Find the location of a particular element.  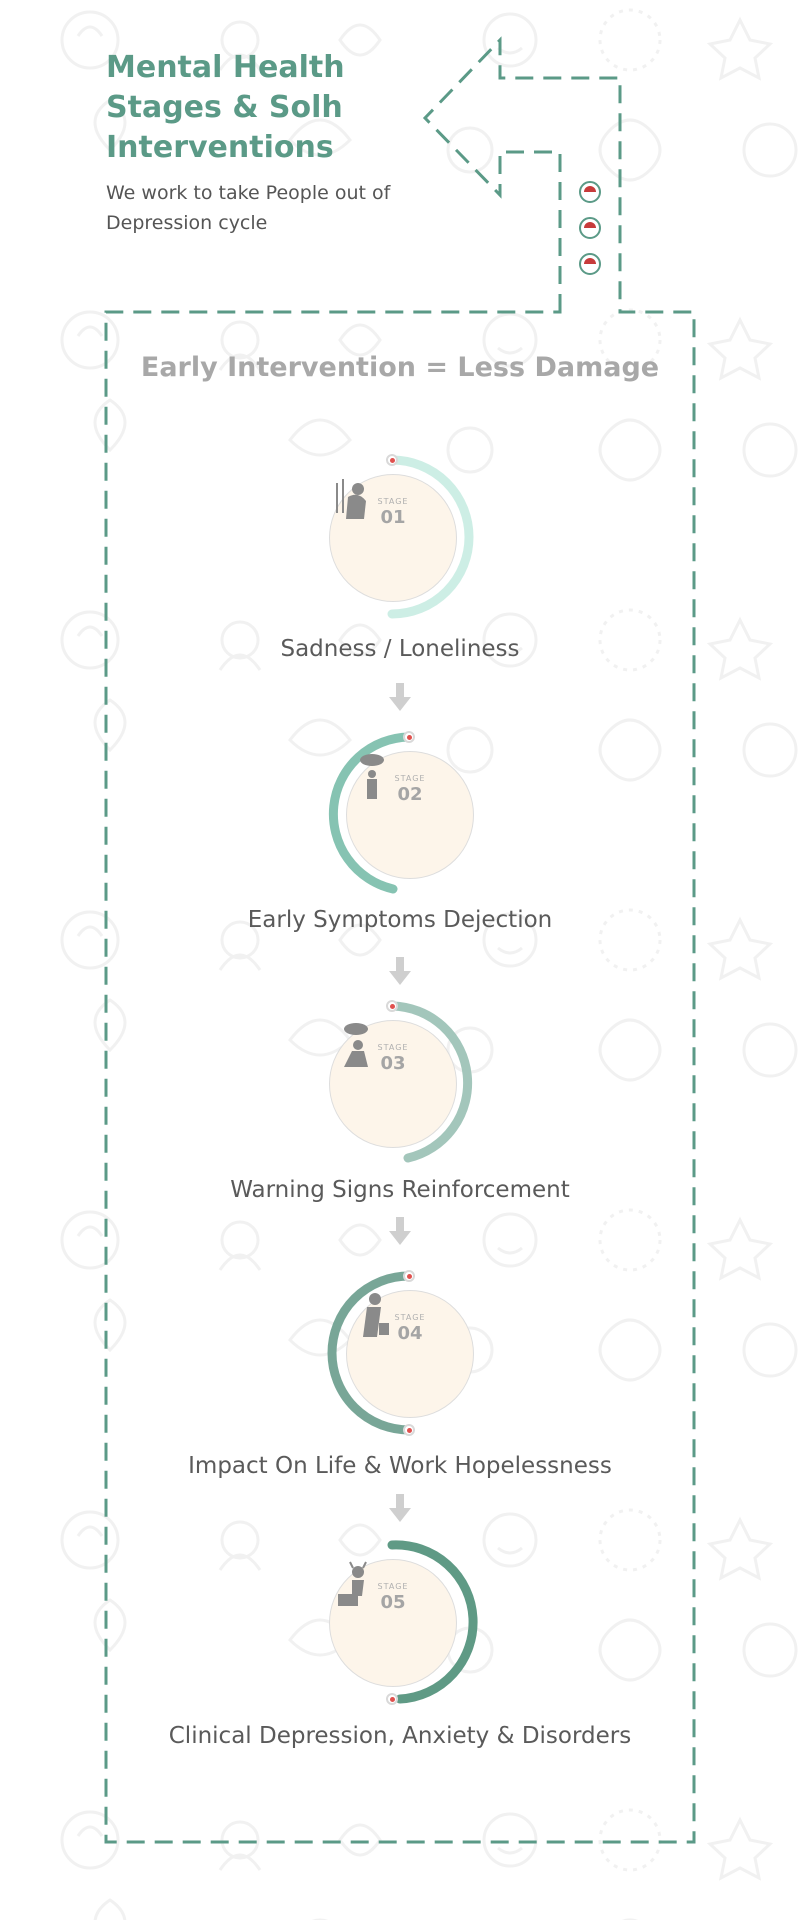

stage-03: STAGE 03 is located at coordinates (392, 1083).